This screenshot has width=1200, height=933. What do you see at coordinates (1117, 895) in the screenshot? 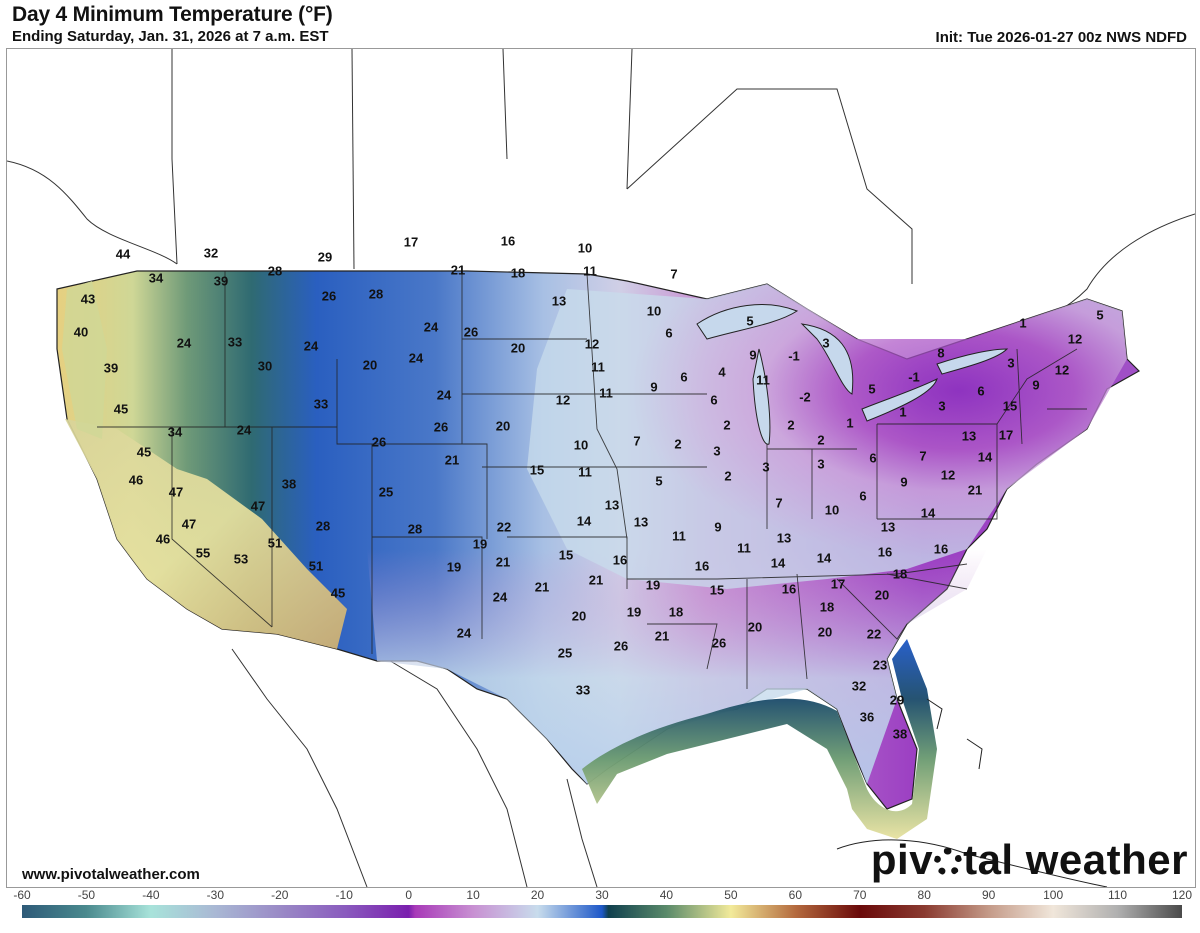
I see `colorbar-tick-label: 110` at bounding box center [1117, 895].